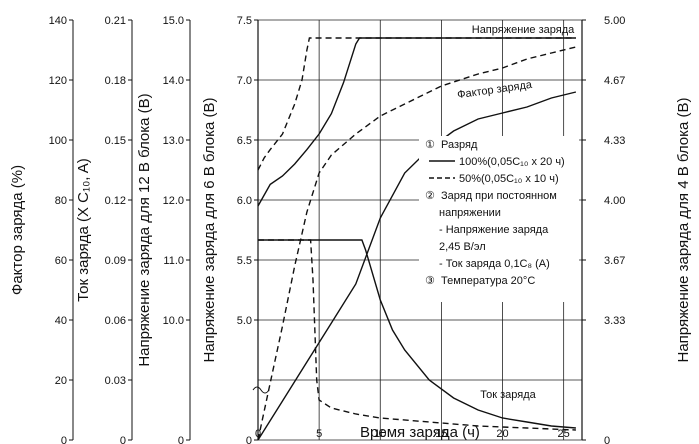 This screenshot has height=444, width=699. Describe the element at coordinates (144, 229) in the screenshot. I see `v12-axis-title: Напряжение заряда для 12 В блока (В)` at that location.